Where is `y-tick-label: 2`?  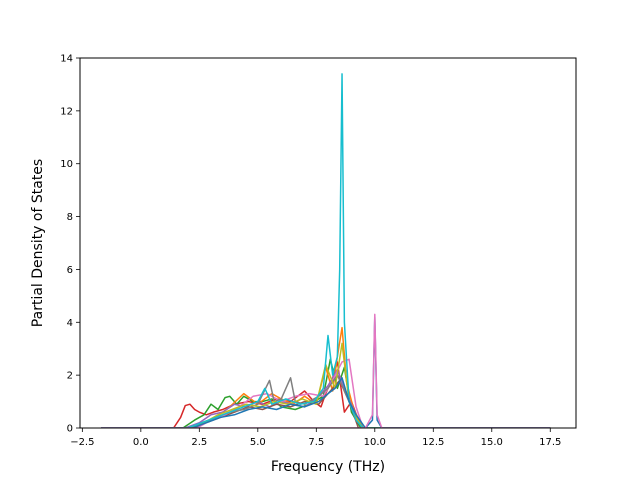
y-tick-label: 2 is located at coordinates (70, 376).